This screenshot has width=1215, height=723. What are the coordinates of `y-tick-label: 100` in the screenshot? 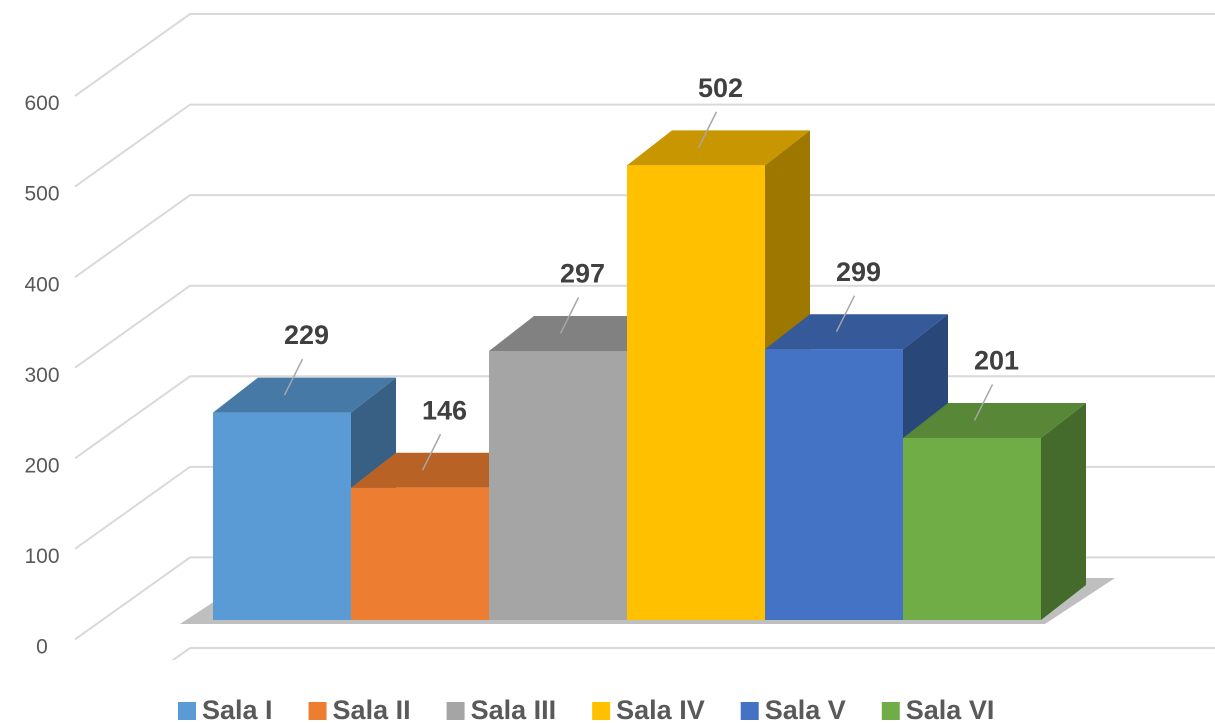 It's located at (41, 556).